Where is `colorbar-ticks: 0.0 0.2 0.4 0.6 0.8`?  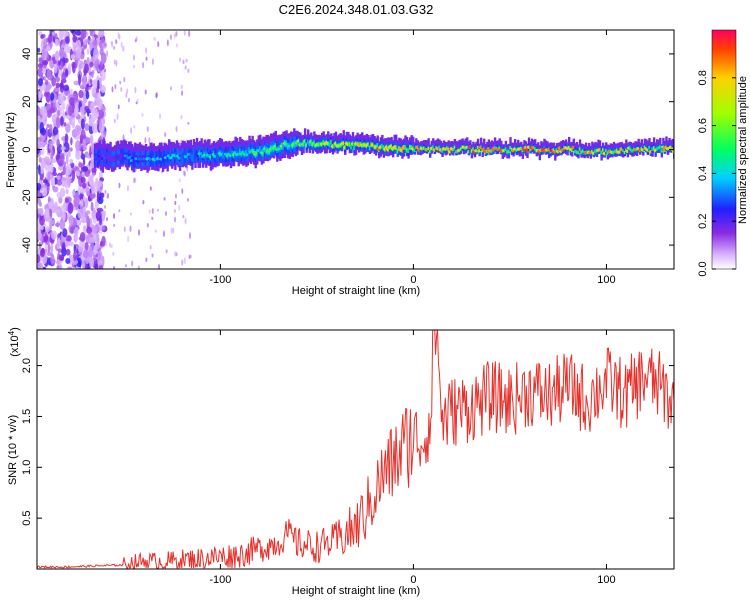 colorbar-ticks: 0.0 0.2 0.4 0.6 0.8 is located at coordinates (716, 173).